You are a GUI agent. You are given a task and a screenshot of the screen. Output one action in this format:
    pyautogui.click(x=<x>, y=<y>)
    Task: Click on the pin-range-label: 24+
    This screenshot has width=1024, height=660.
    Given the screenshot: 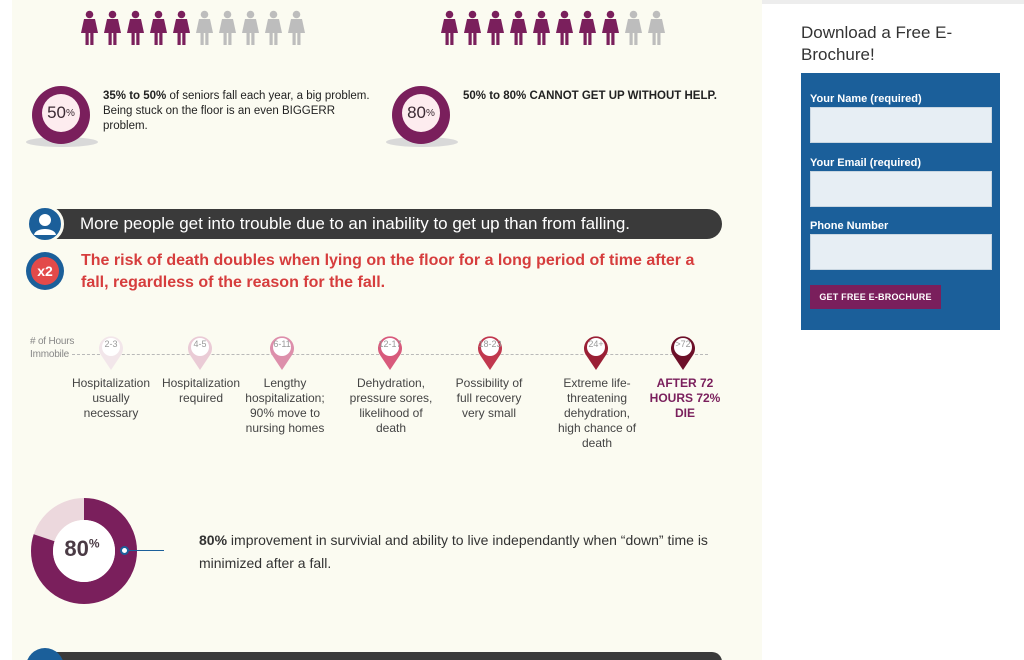 What is the action you would take?
    pyautogui.click(x=596, y=344)
    